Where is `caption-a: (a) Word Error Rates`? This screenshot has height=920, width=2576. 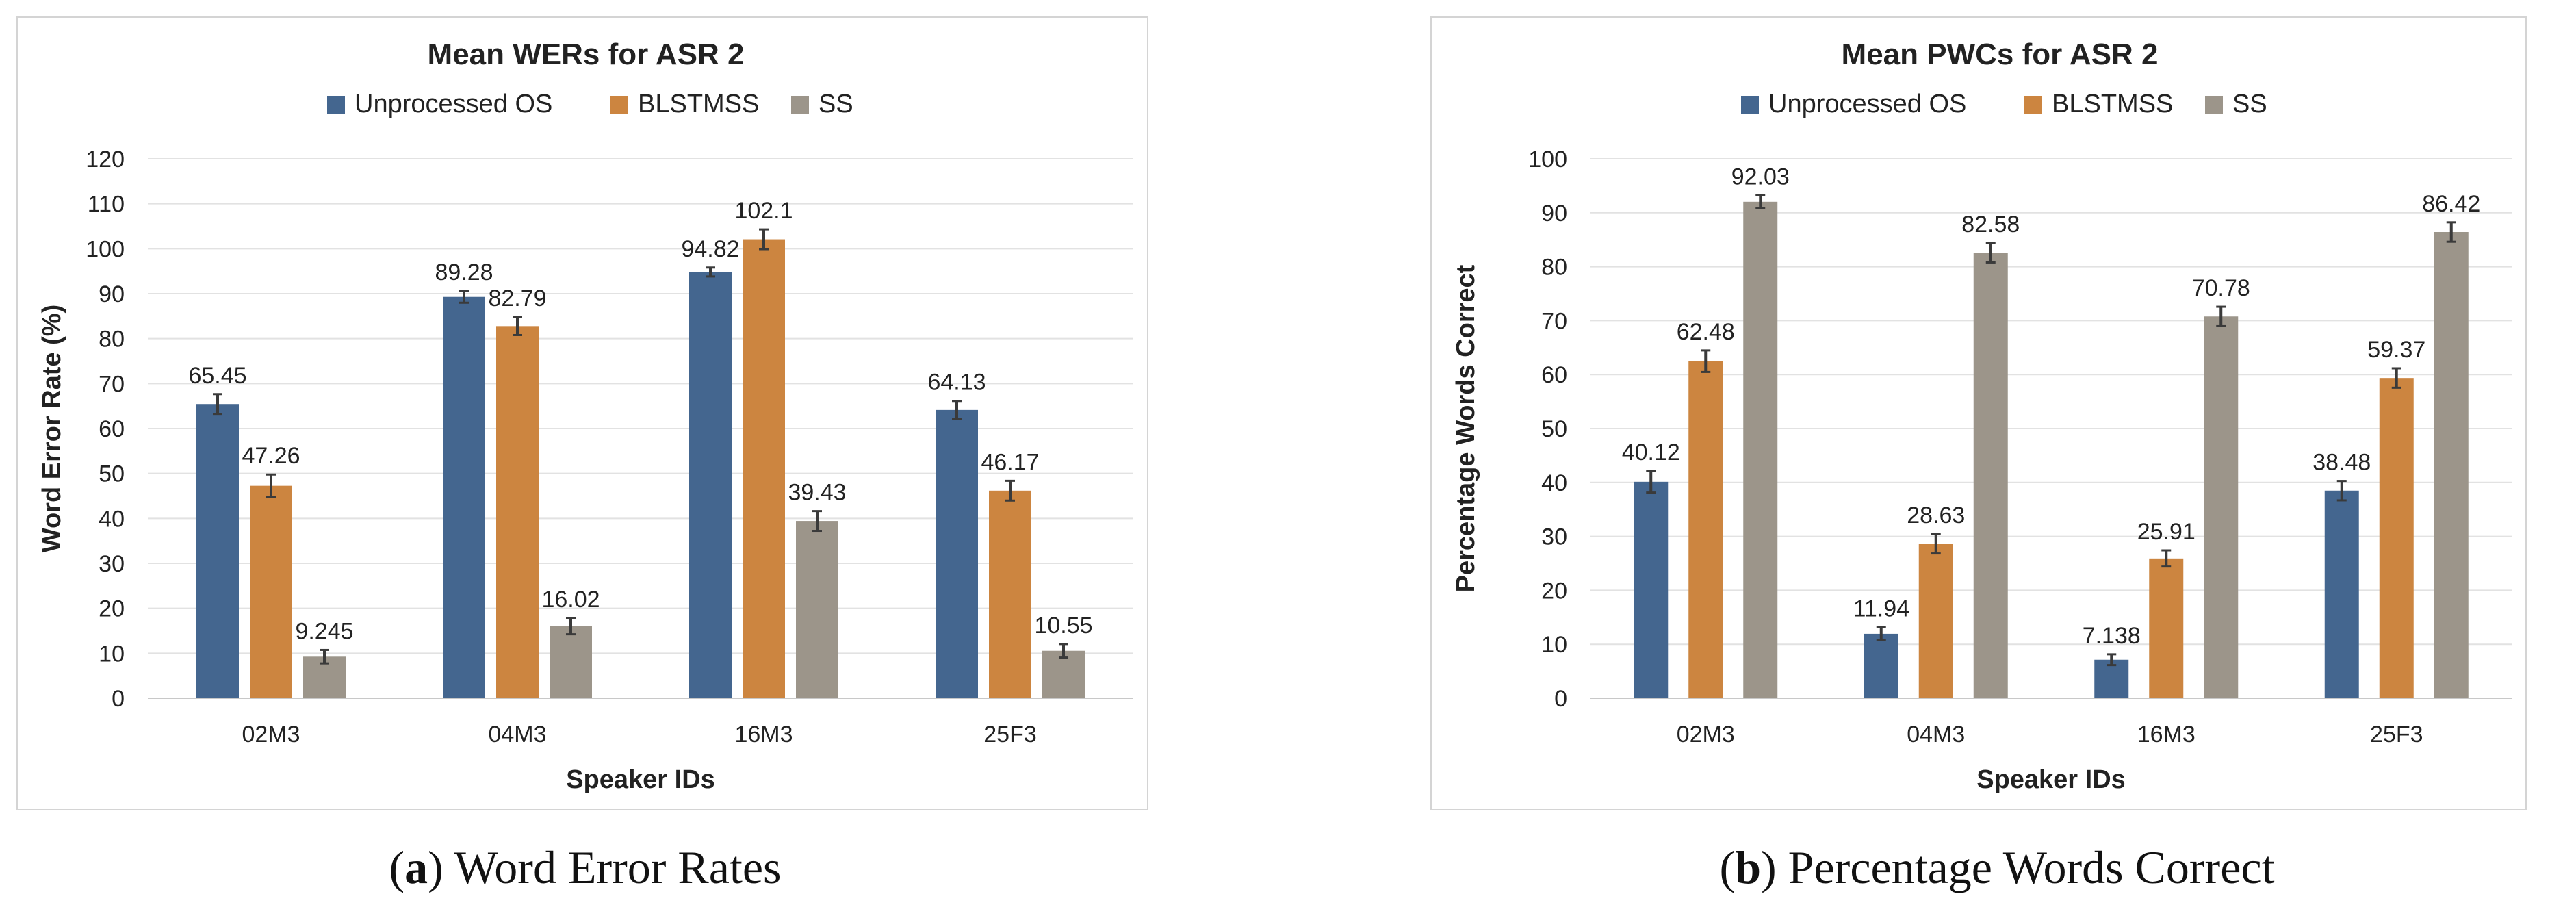
caption-a: (a) Word Error Rates is located at coordinates (585, 867).